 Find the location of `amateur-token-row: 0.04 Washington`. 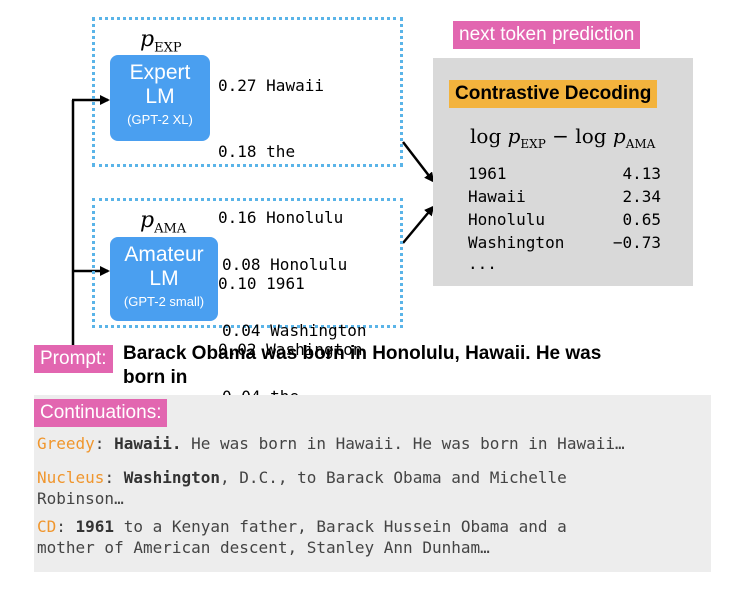

amateur-token-row: 0.04 Washington is located at coordinates (294, 331).